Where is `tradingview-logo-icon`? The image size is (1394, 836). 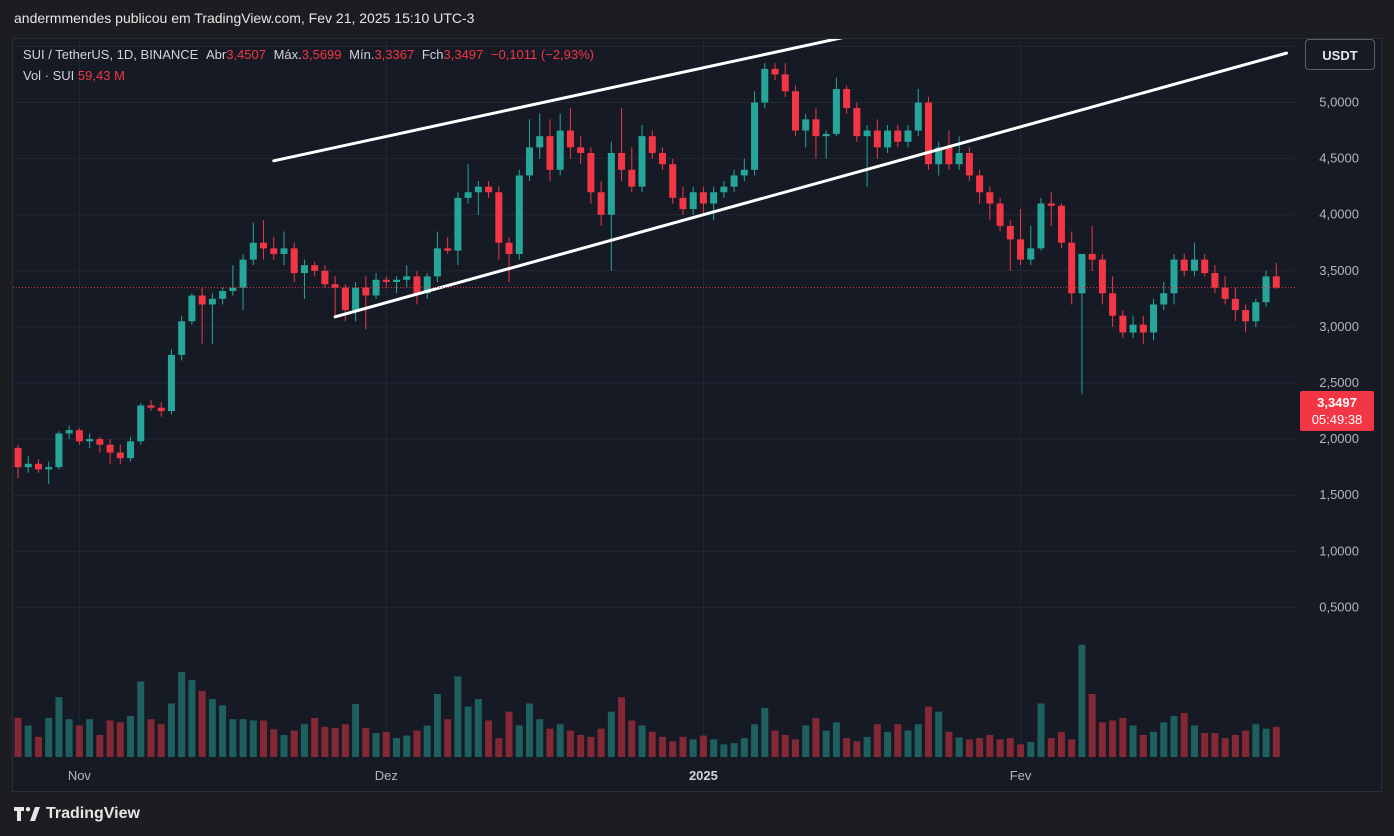 tradingview-logo-icon is located at coordinates (27, 814).